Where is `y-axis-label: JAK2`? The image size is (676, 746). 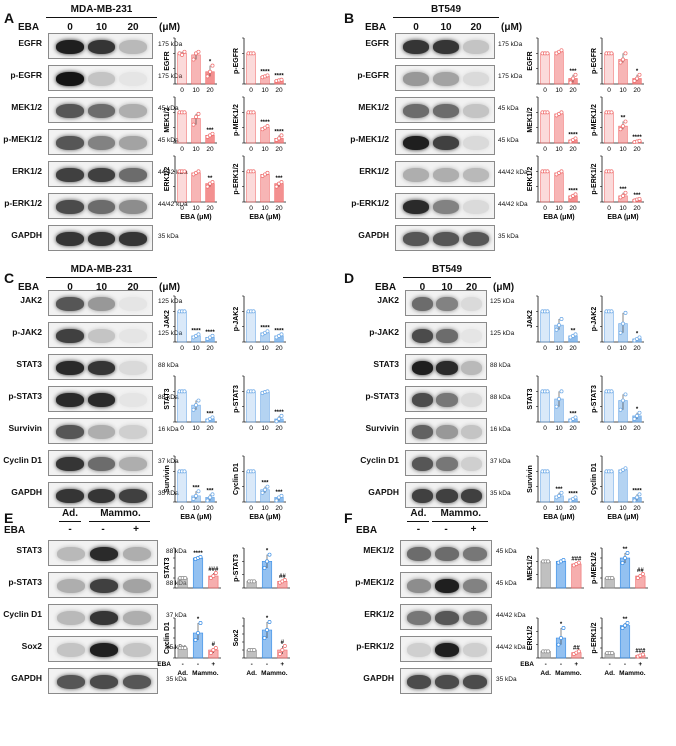 y-axis-label: JAK2 is located at coordinates (167, 319).